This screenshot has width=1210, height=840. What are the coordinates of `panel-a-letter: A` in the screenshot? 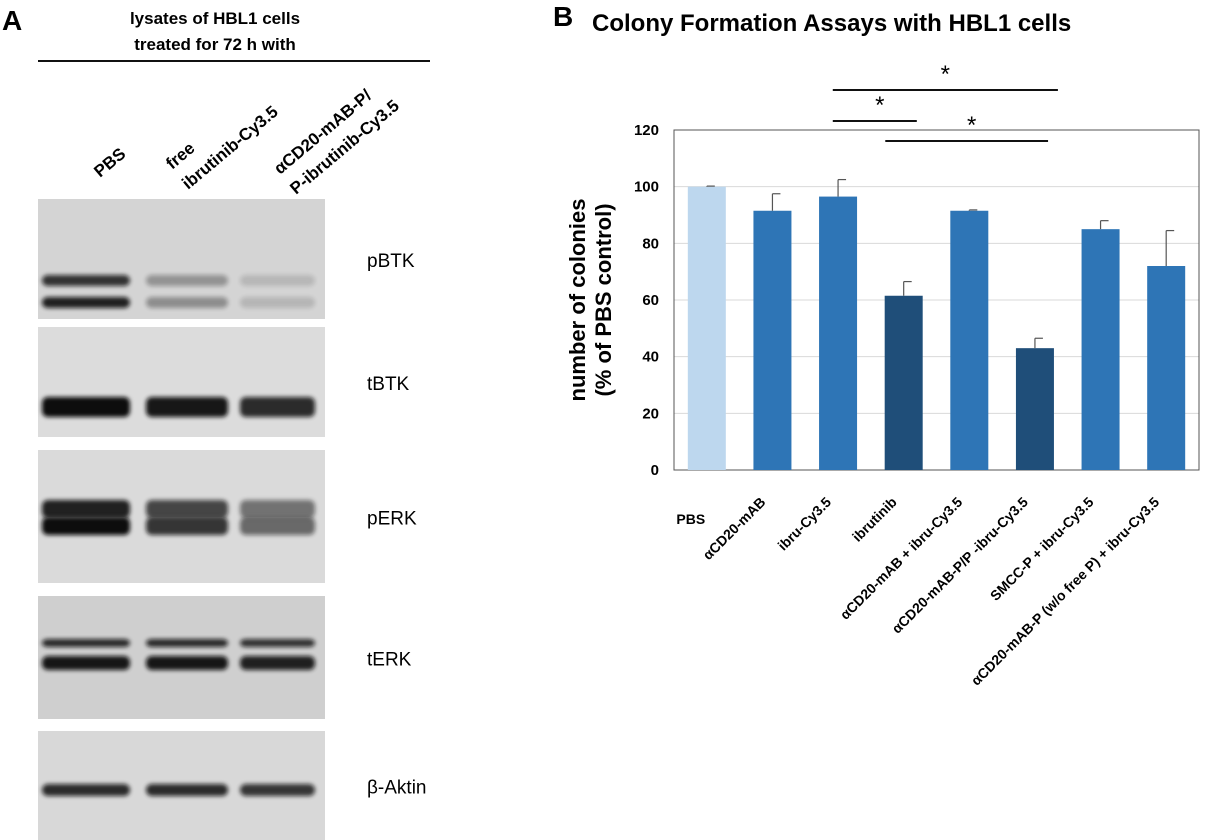 It's located at (12, 20).